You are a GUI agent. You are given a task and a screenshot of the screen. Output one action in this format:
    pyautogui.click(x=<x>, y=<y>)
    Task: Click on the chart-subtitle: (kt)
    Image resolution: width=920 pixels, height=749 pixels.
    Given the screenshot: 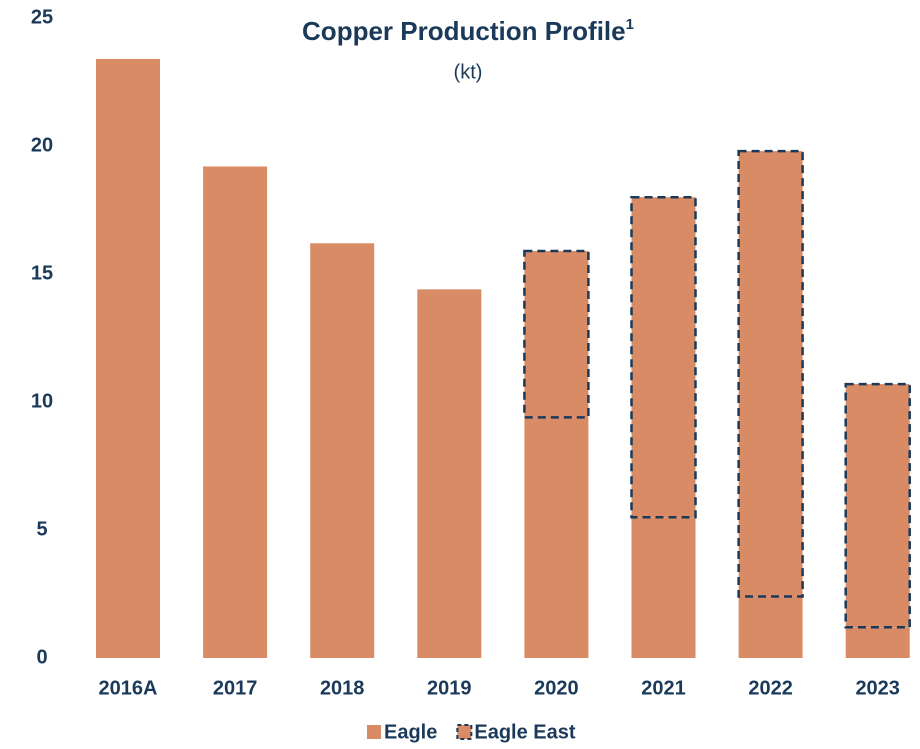 What is the action you would take?
    pyautogui.click(x=468, y=72)
    